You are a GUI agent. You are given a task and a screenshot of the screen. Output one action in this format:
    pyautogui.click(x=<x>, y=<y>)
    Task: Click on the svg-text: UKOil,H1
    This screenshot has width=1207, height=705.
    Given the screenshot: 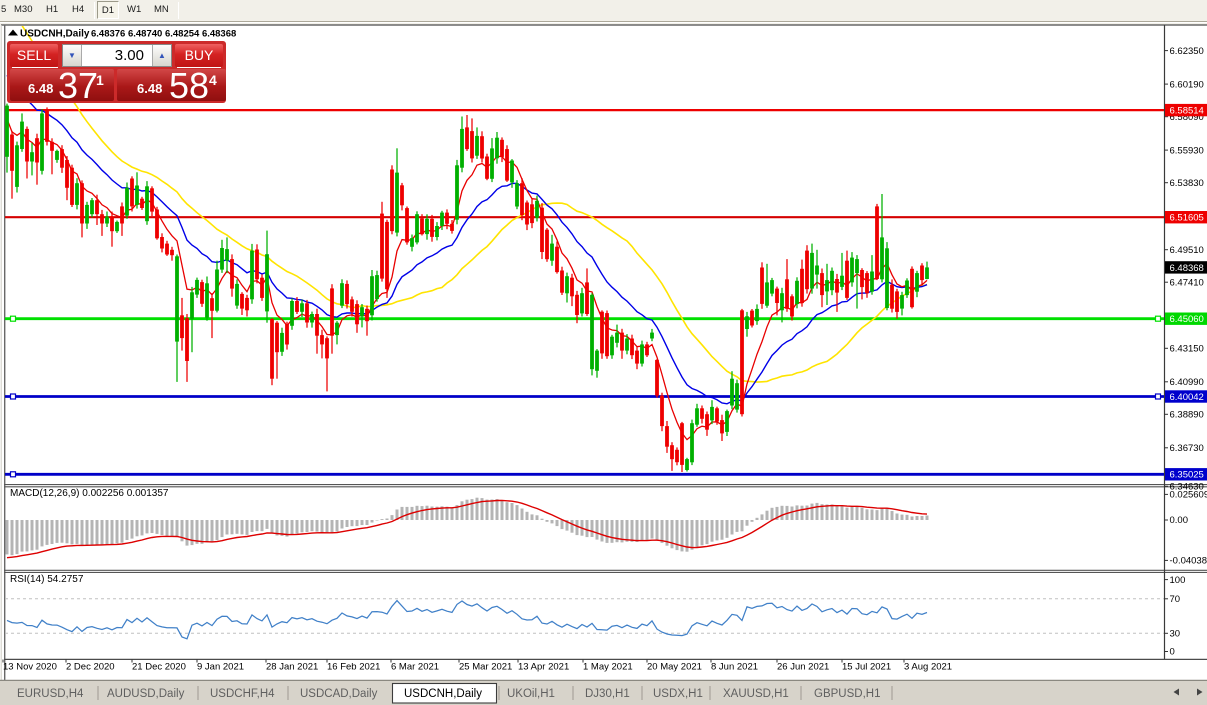 What is the action you would take?
    pyautogui.click(x=531, y=694)
    